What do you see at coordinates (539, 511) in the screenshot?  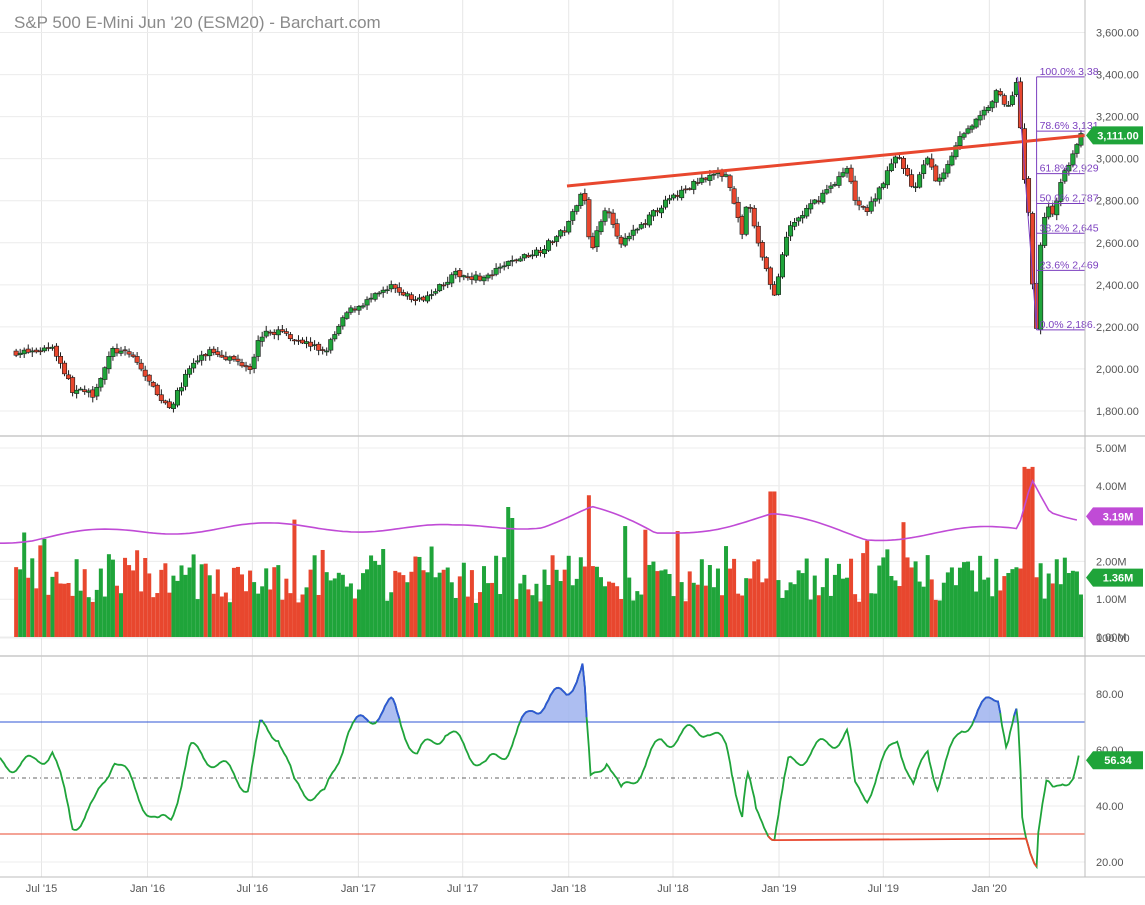 I see `volume-moving-average` at bounding box center [539, 511].